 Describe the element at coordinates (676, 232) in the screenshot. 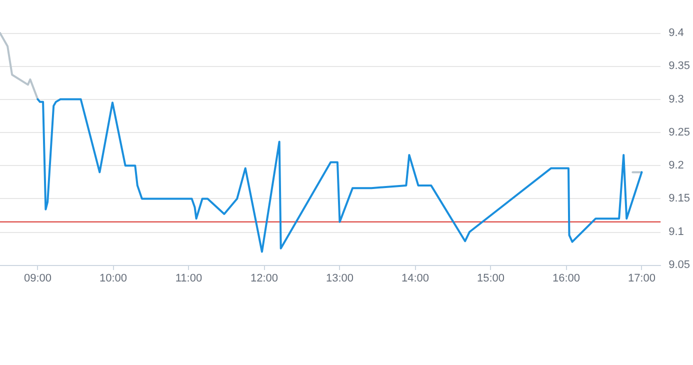

I see `y-tick-label: 9.1` at that location.